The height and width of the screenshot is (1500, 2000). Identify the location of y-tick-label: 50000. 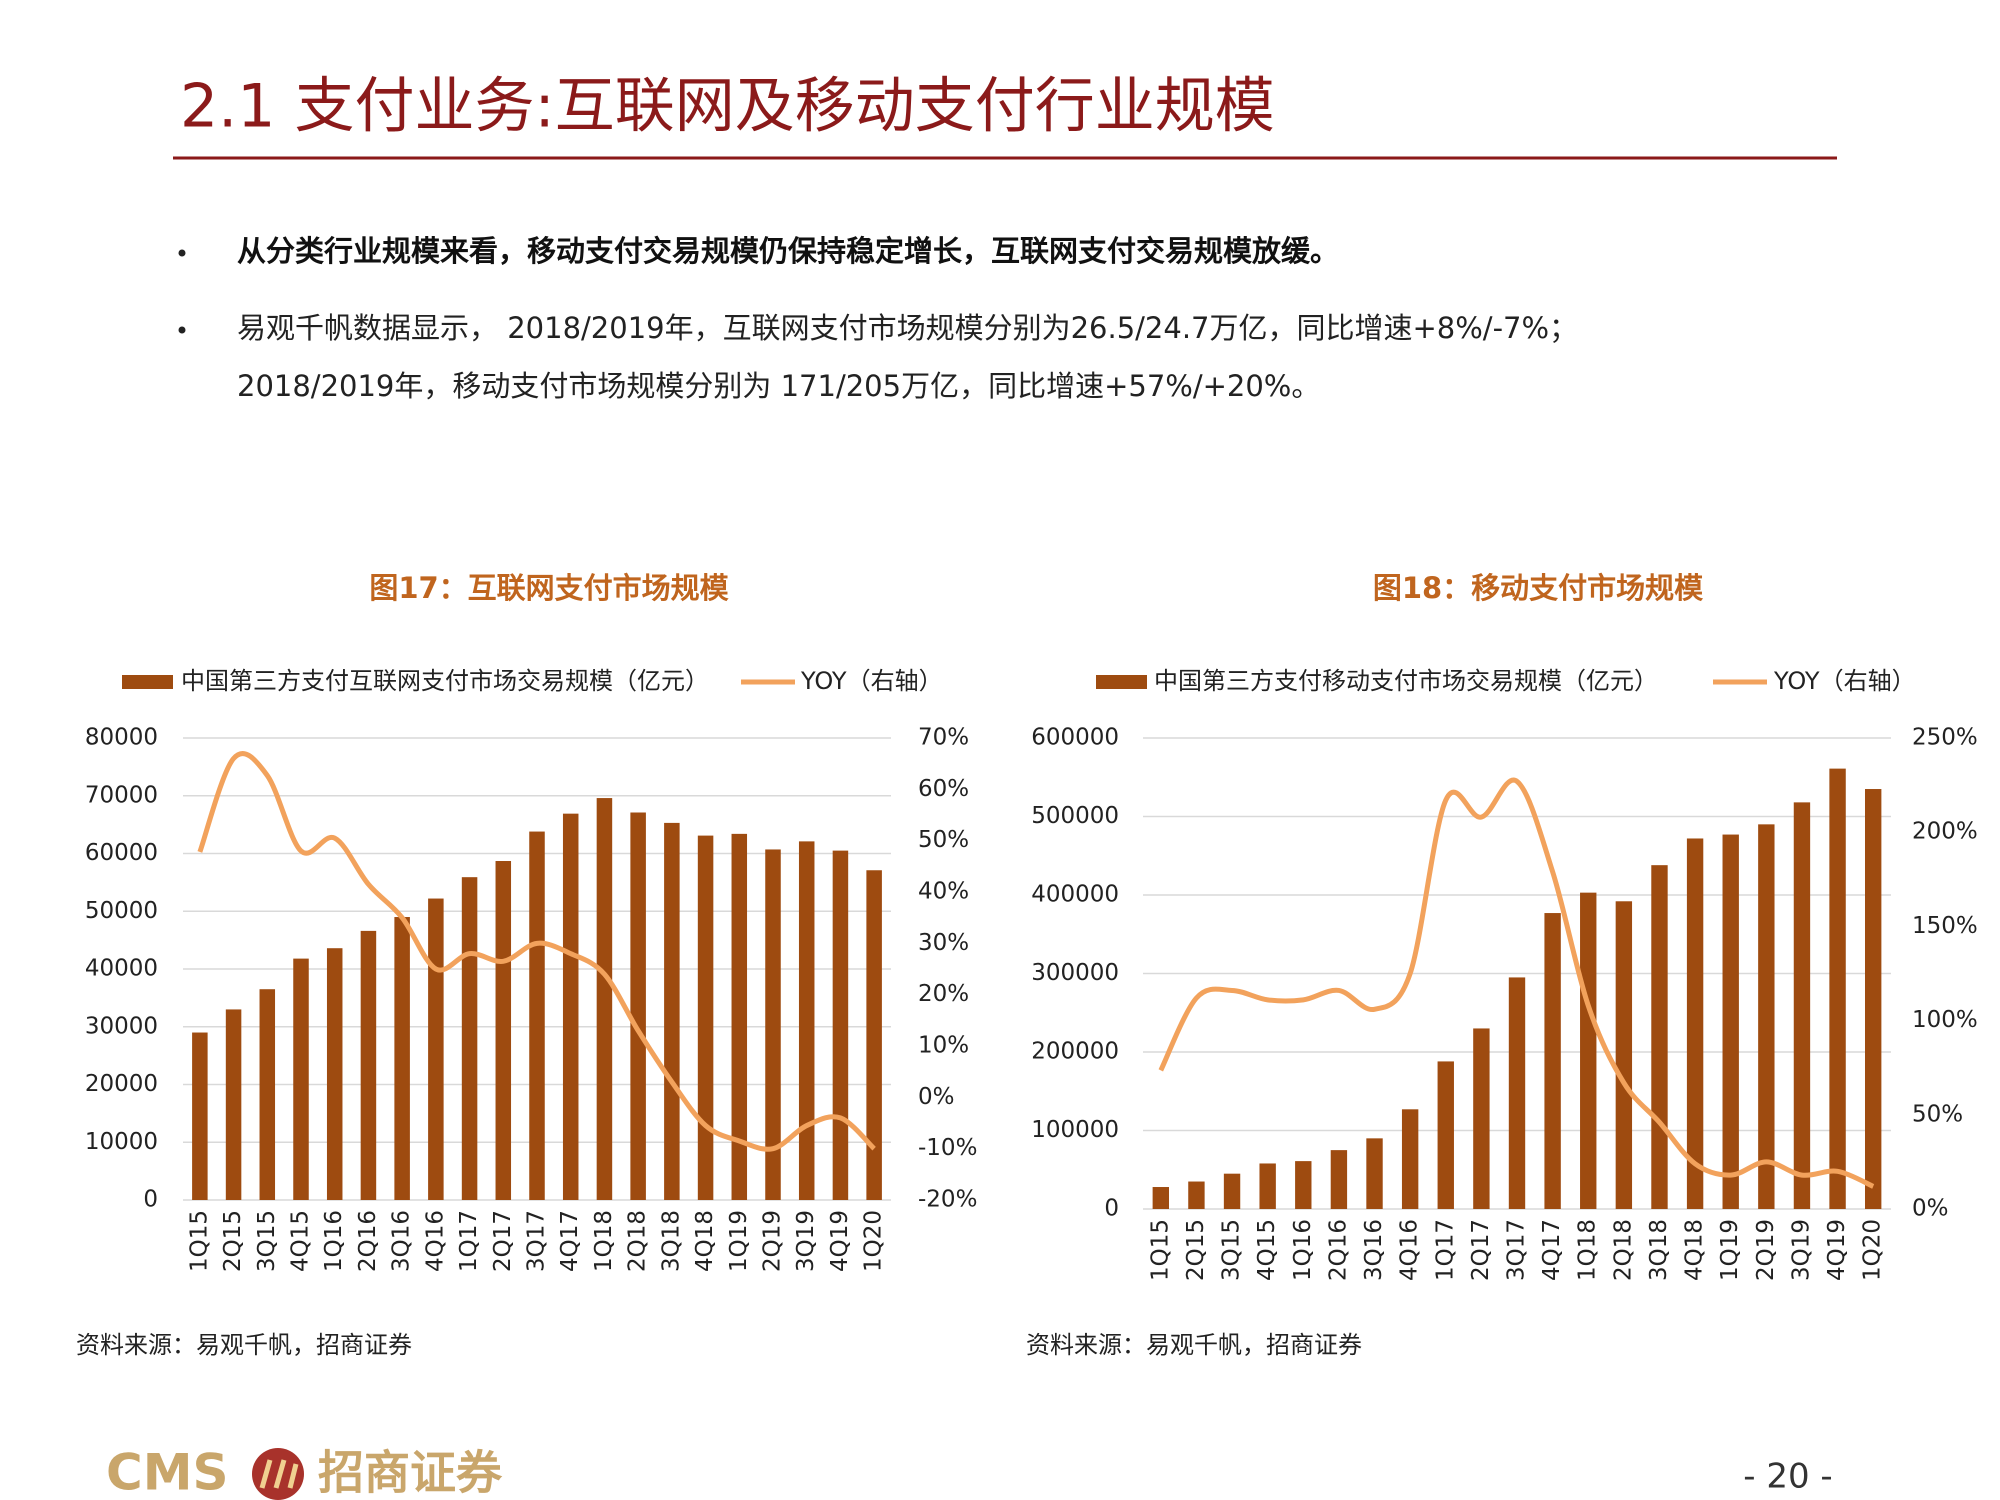
(121, 911).